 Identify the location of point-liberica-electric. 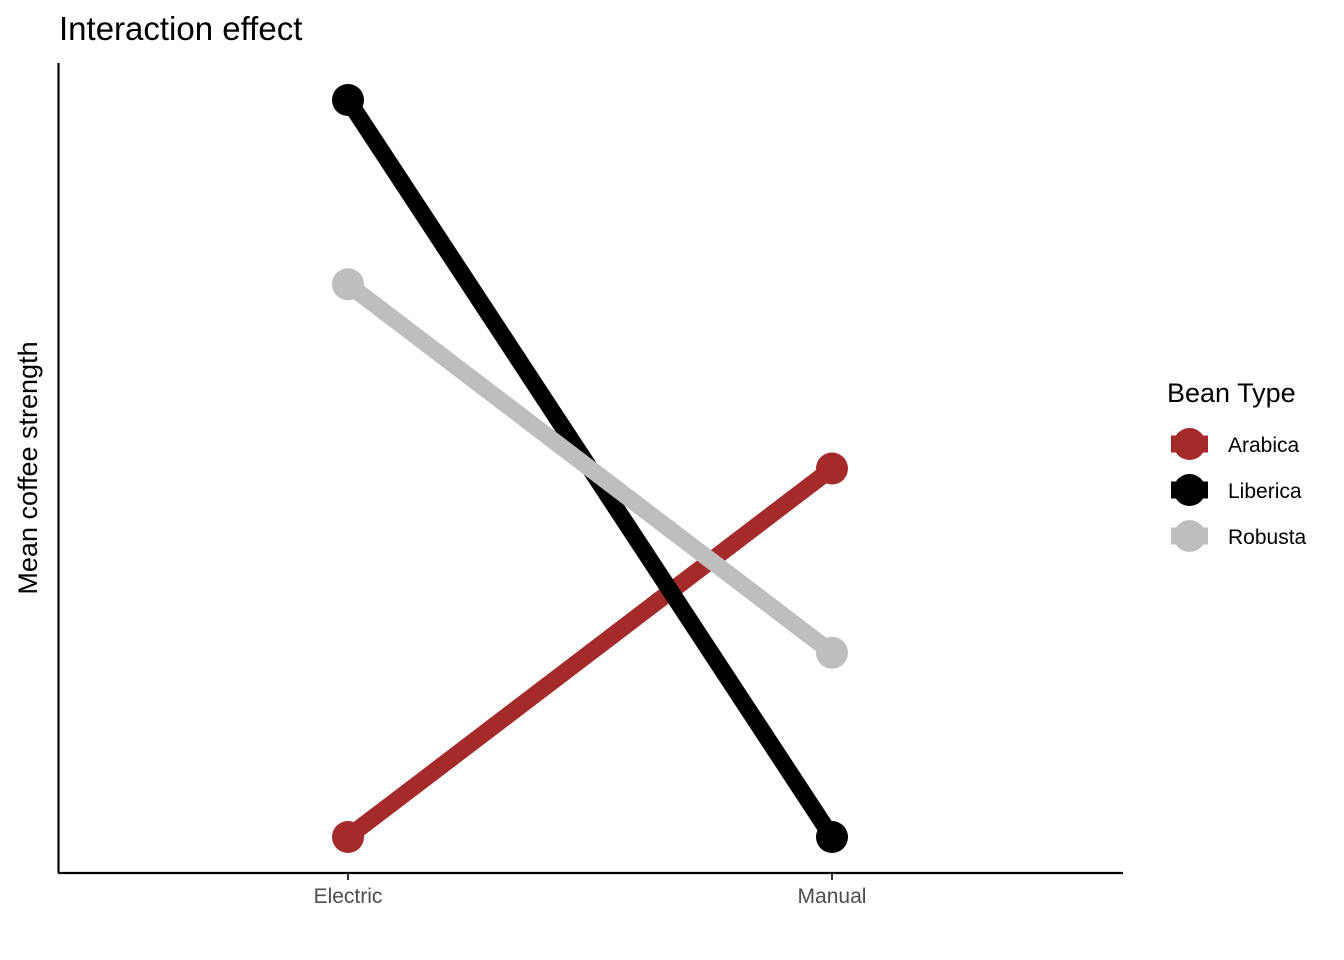
(348, 100).